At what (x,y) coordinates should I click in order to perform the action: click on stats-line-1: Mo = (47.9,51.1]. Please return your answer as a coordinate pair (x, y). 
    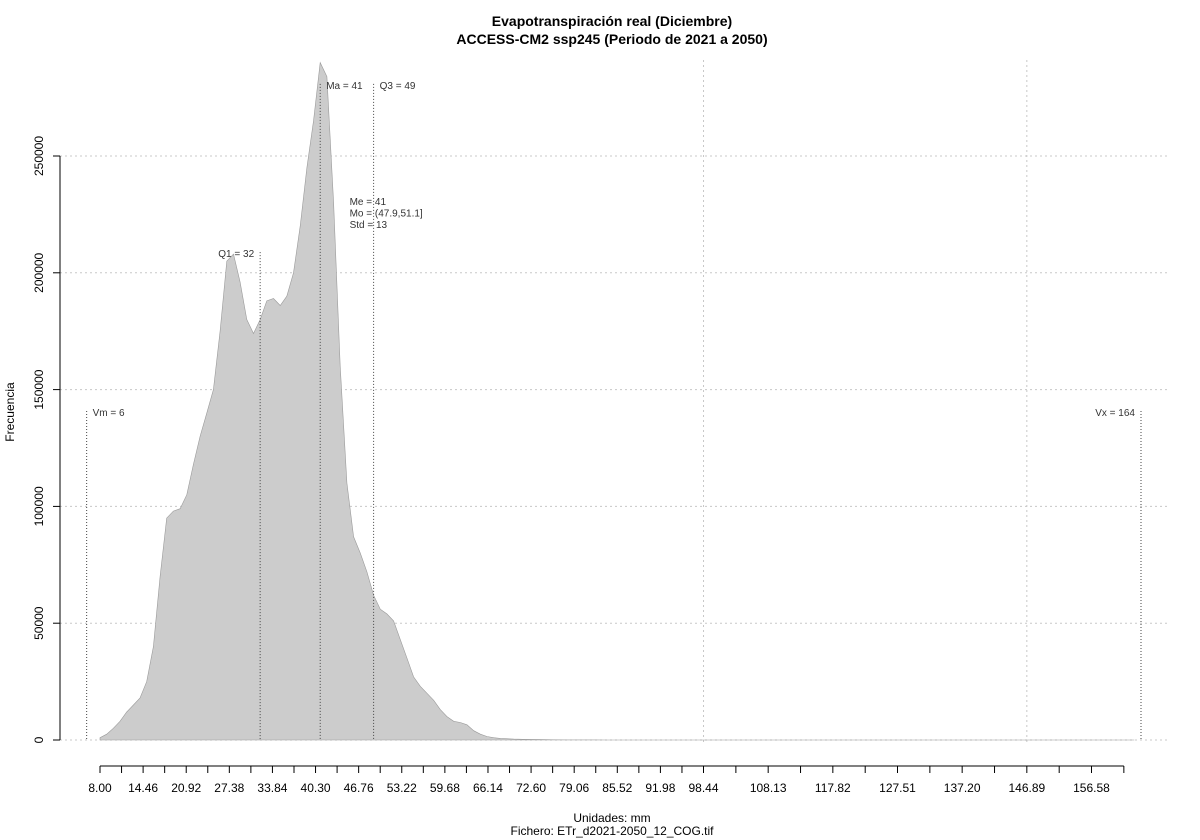
    Looking at the image, I should click on (386, 214).